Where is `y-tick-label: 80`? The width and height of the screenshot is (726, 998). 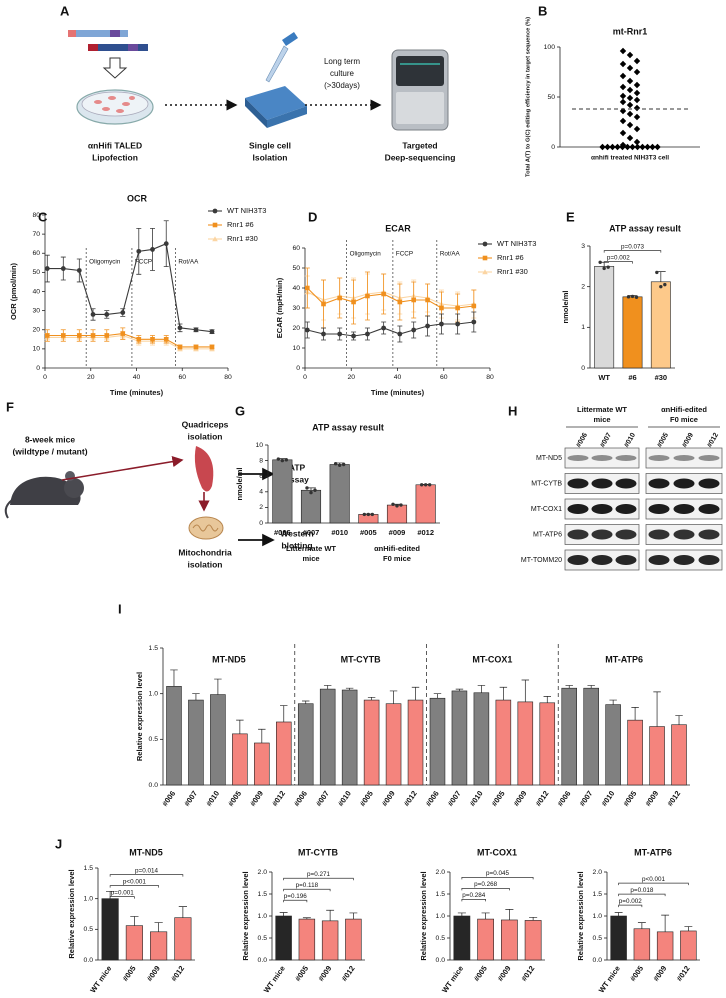 y-tick-label: 80 is located at coordinates (36, 215).